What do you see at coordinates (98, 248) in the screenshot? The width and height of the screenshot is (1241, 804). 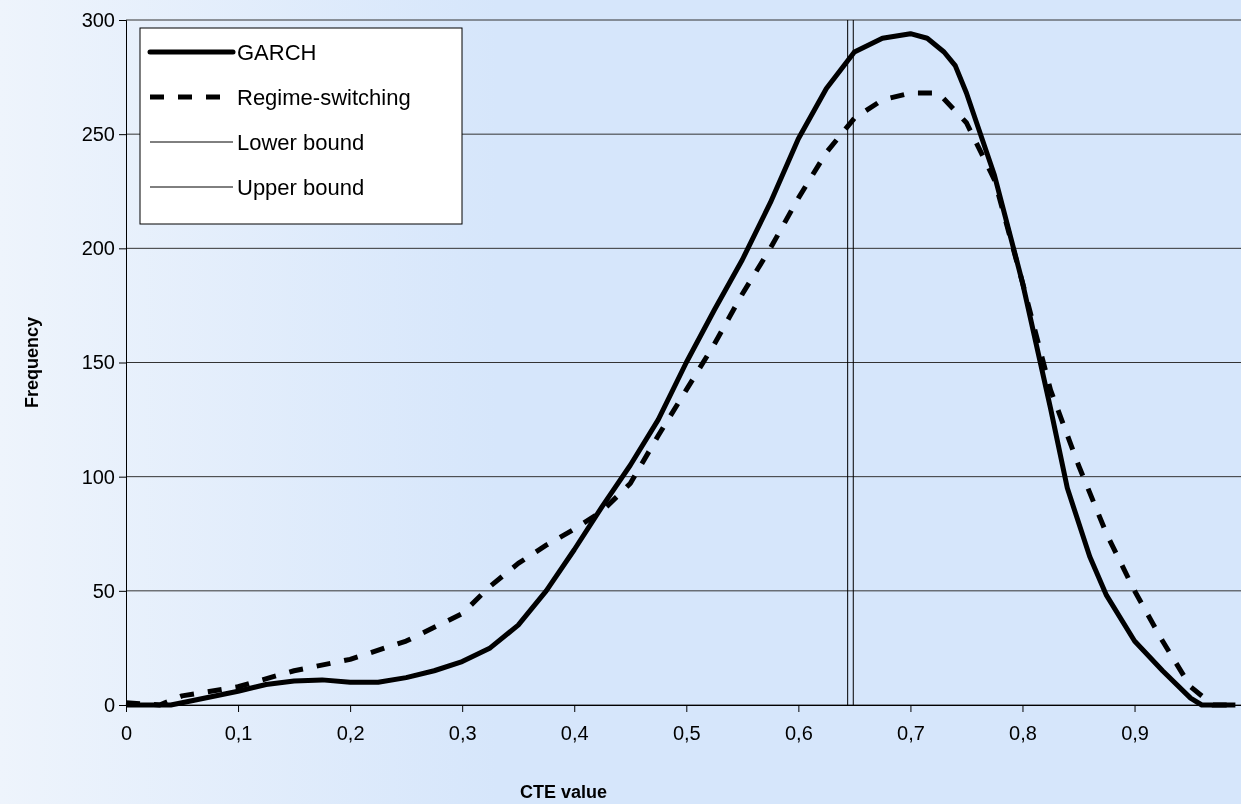 I see `y-tick-label: 200` at bounding box center [98, 248].